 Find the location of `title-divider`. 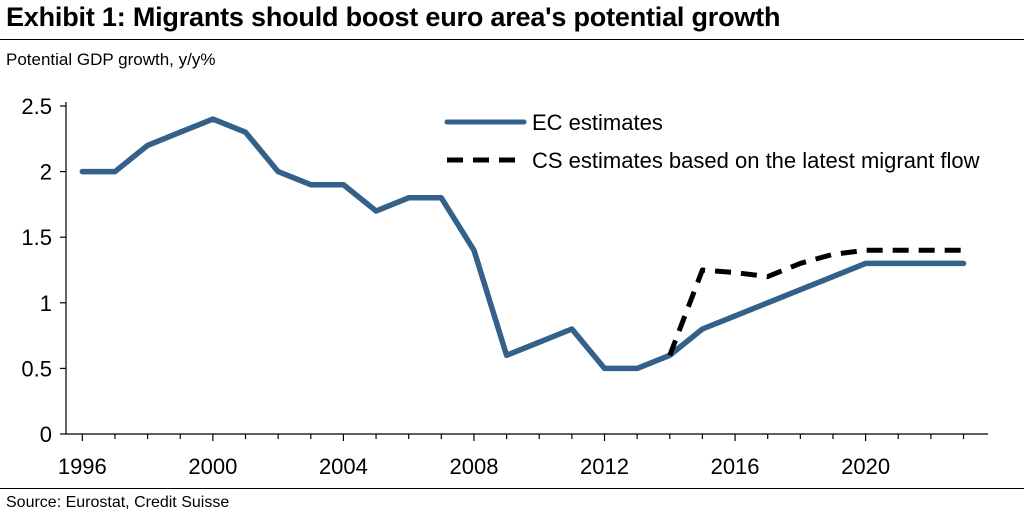

title-divider is located at coordinates (512, 39).